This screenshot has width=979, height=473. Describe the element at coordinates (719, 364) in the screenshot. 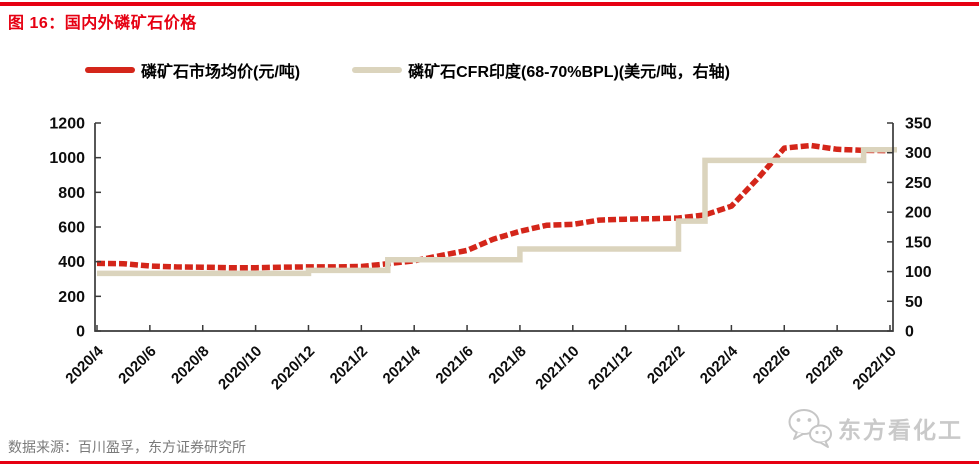

I see `x-axis-tick-label: 2022/4` at that location.